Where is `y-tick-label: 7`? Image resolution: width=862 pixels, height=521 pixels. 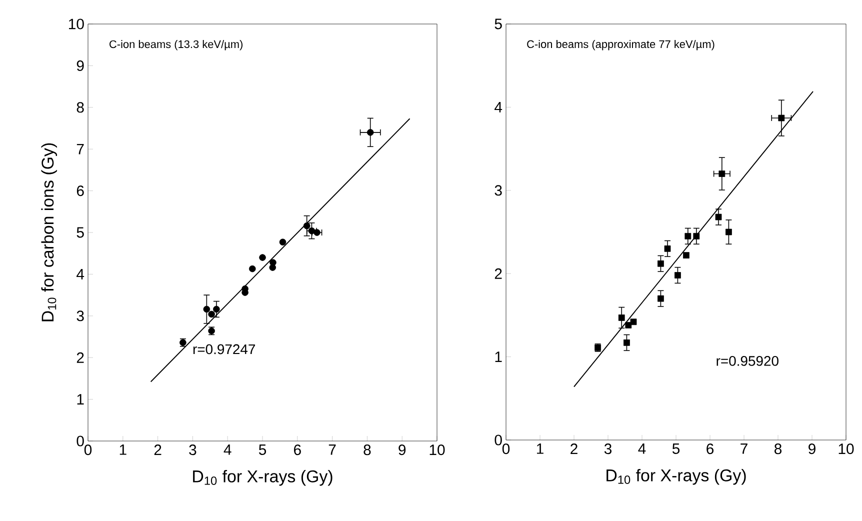
y-tick-label: 7 is located at coordinates (80, 149).